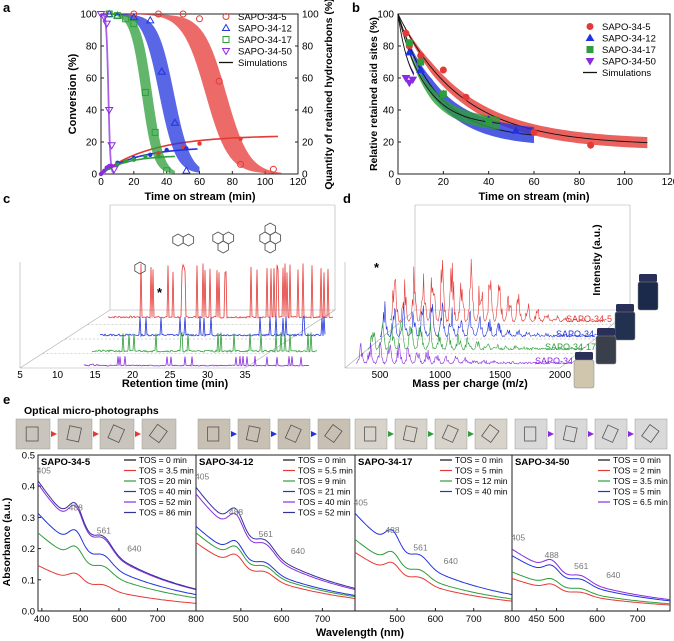 This screenshot has height=641, width=674. Describe the element at coordinates (637, 471) in the screenshot. I see `panel-e-legend-label: TOS = 2 min` at that location.